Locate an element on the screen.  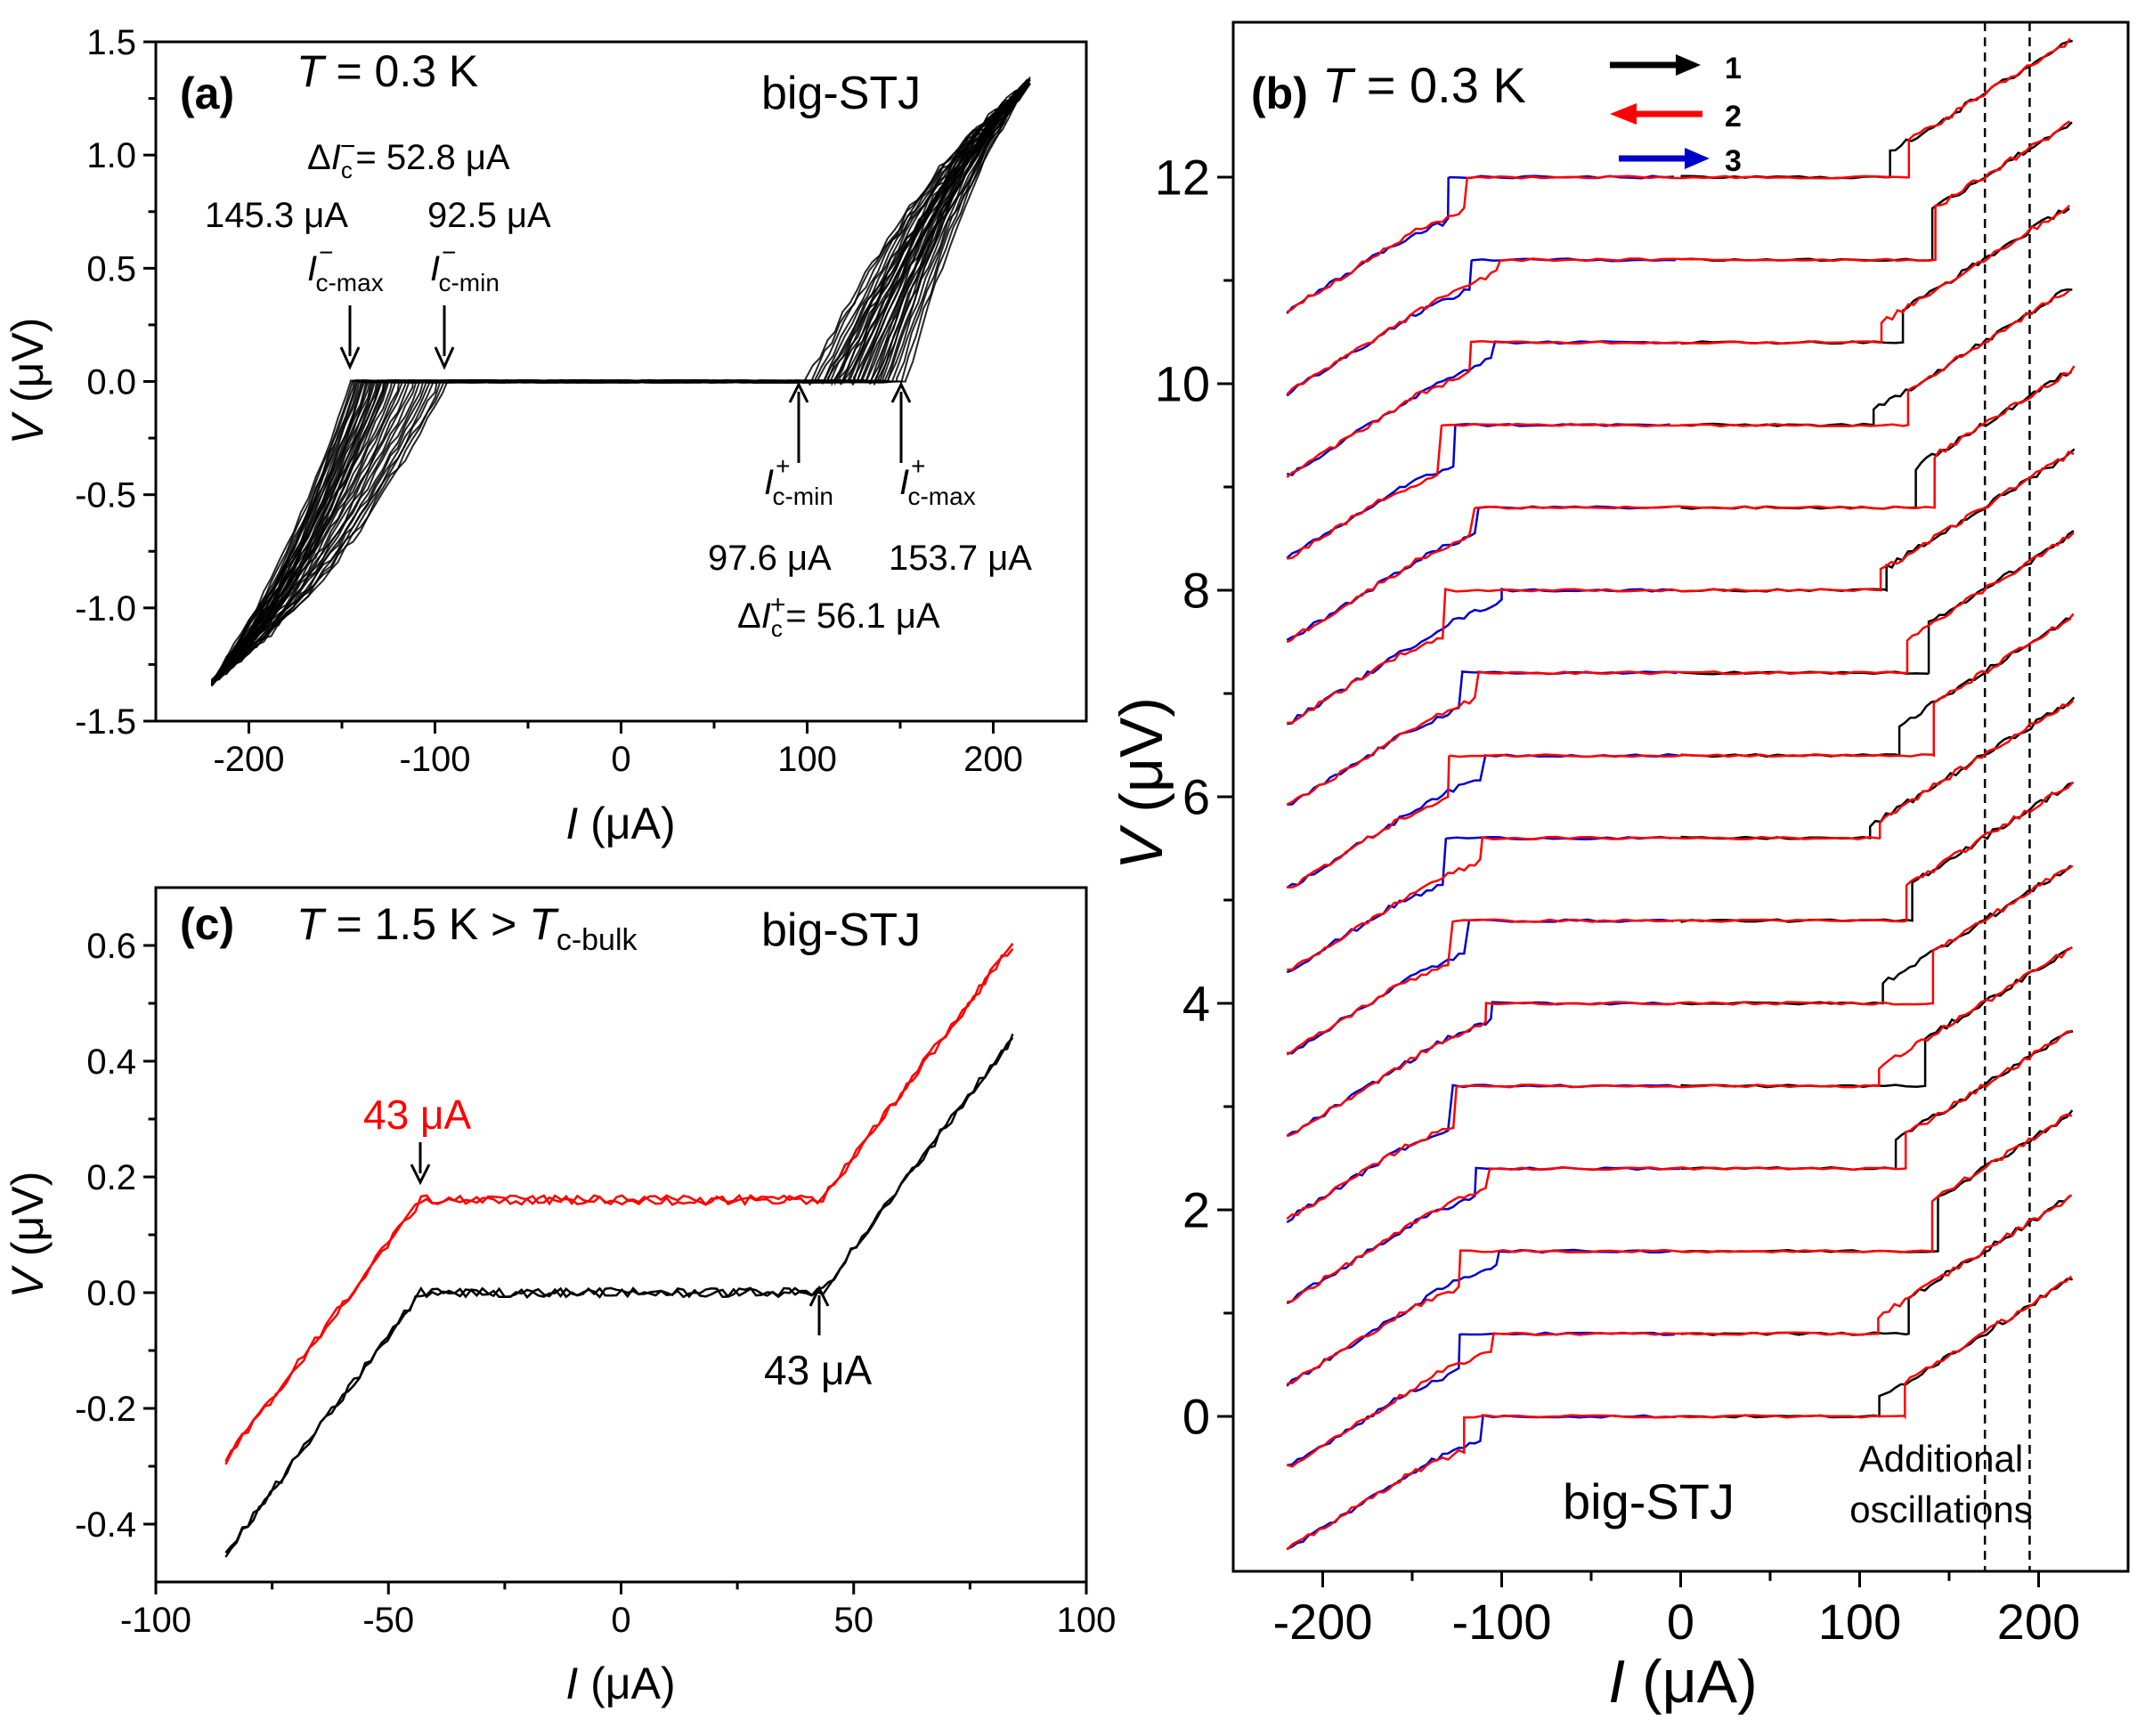
a-label-cmax-plus: I+ c-max is located at coordinates (937, 481).